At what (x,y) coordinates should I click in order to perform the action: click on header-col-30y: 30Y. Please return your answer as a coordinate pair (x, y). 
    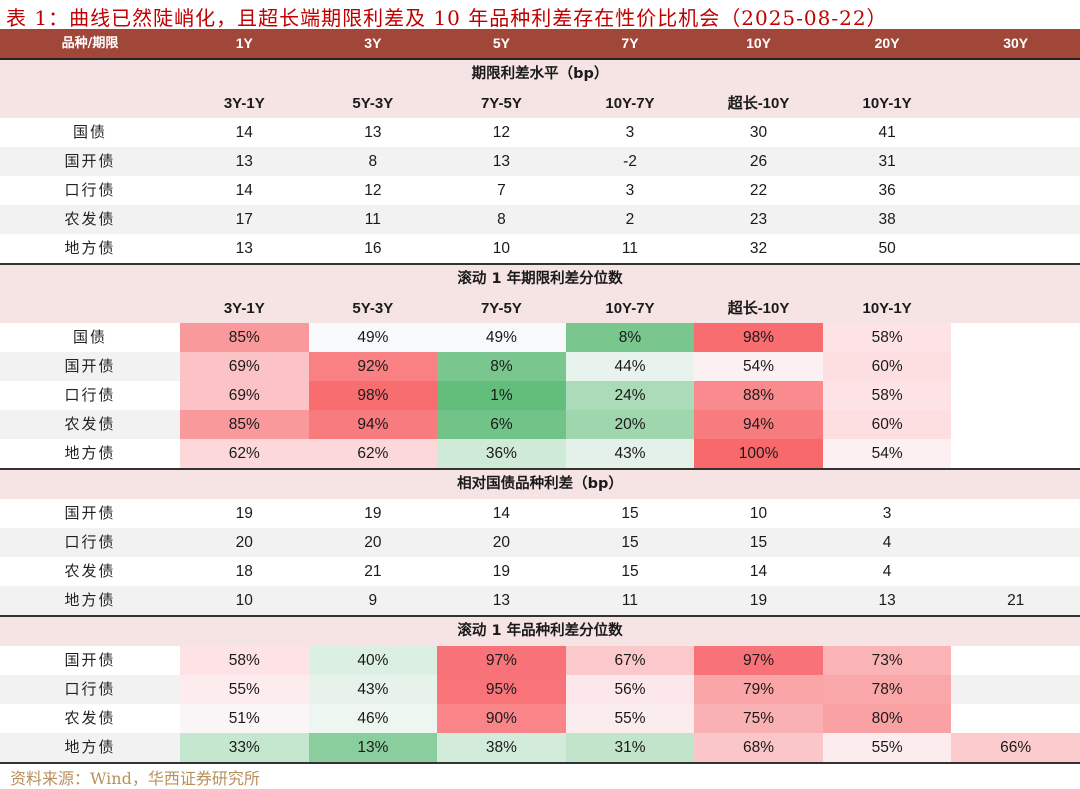
    Looking at the image, I should click on (1015, 44).